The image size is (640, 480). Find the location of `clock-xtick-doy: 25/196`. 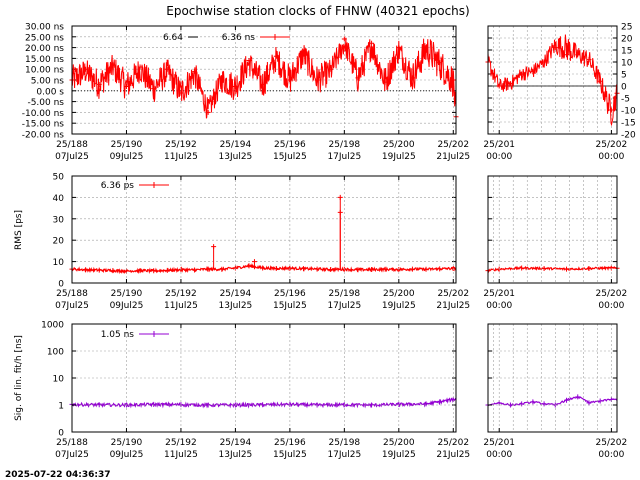

clock-xtick-doy: 25/196 is located at coordinates (290, 145).